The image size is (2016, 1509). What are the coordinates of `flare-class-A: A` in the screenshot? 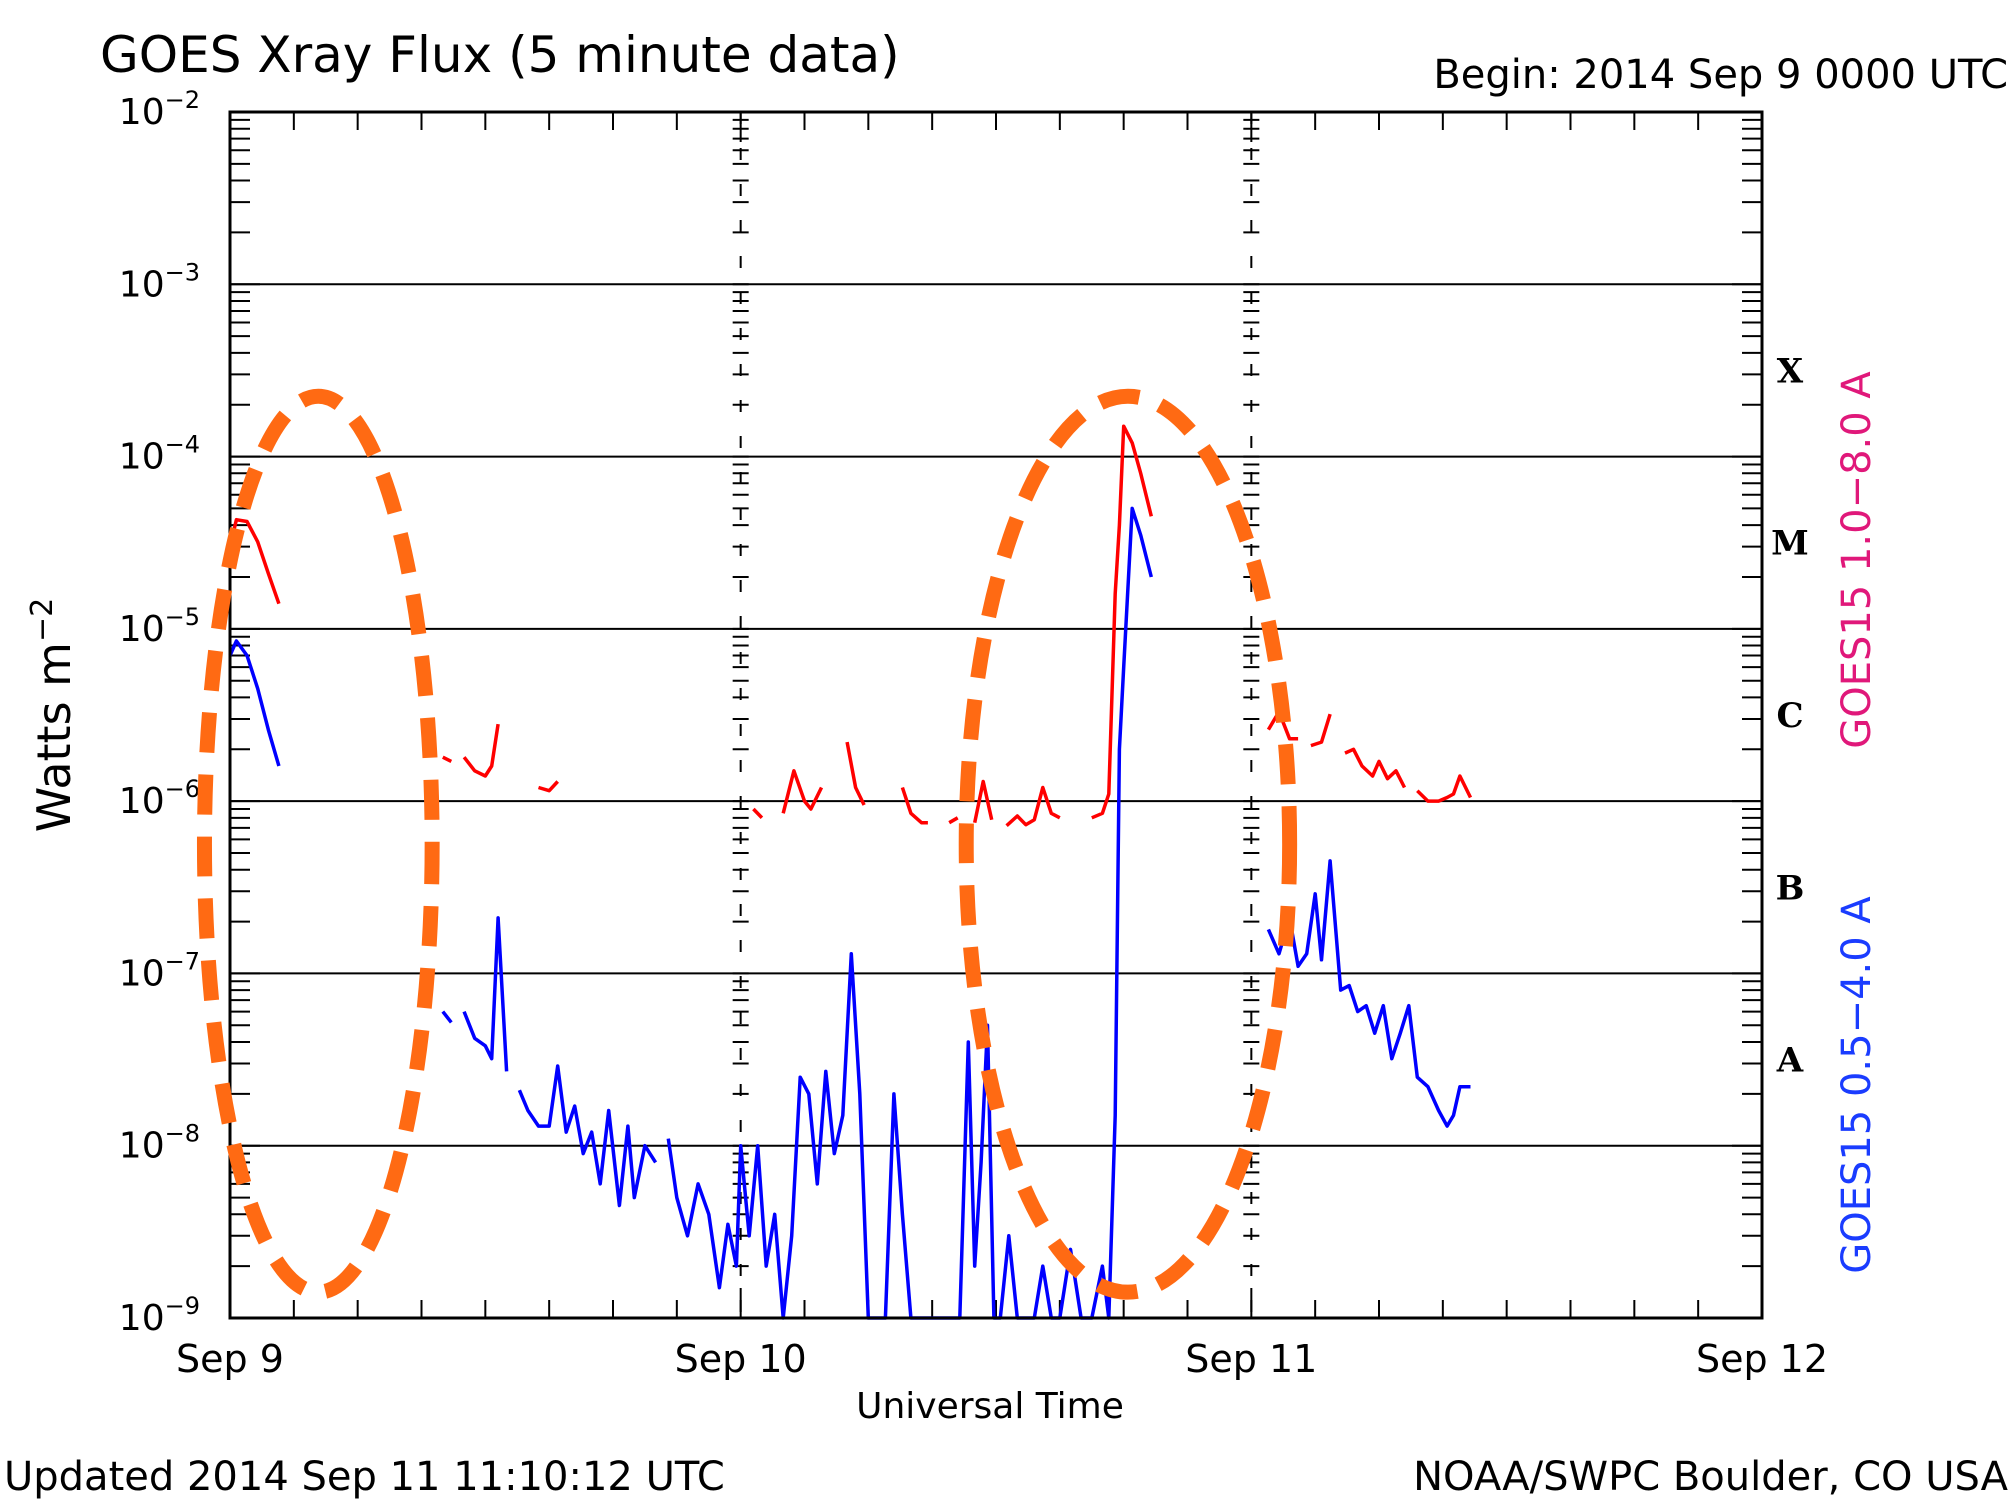 It's located at (1790, 1061).